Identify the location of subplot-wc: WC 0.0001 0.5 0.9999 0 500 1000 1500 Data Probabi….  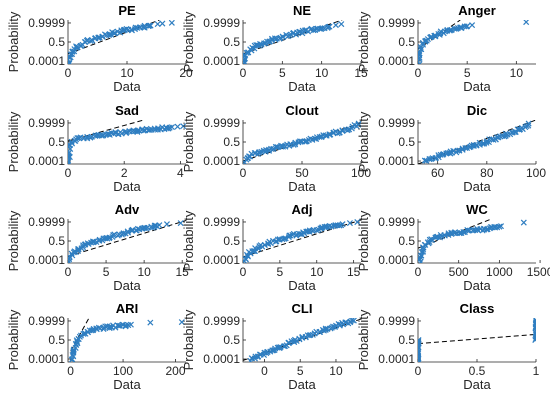
(453, 247).